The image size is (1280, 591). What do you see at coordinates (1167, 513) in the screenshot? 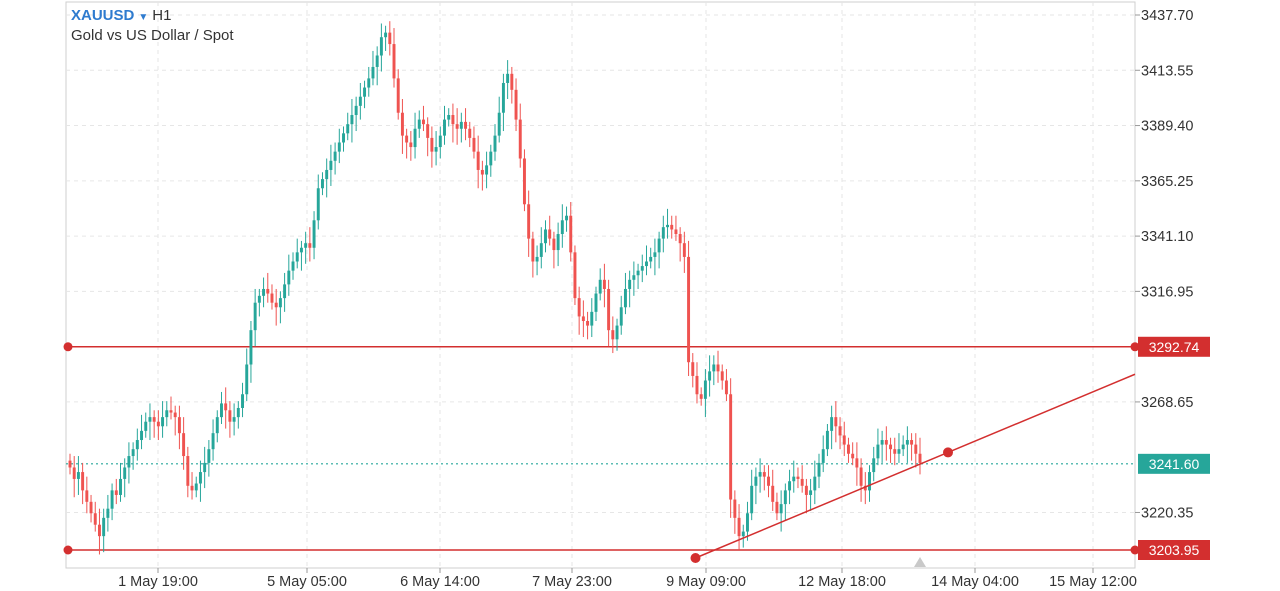
I see `price-tick-label: 3220.35` at bounding box center [1167, 513].